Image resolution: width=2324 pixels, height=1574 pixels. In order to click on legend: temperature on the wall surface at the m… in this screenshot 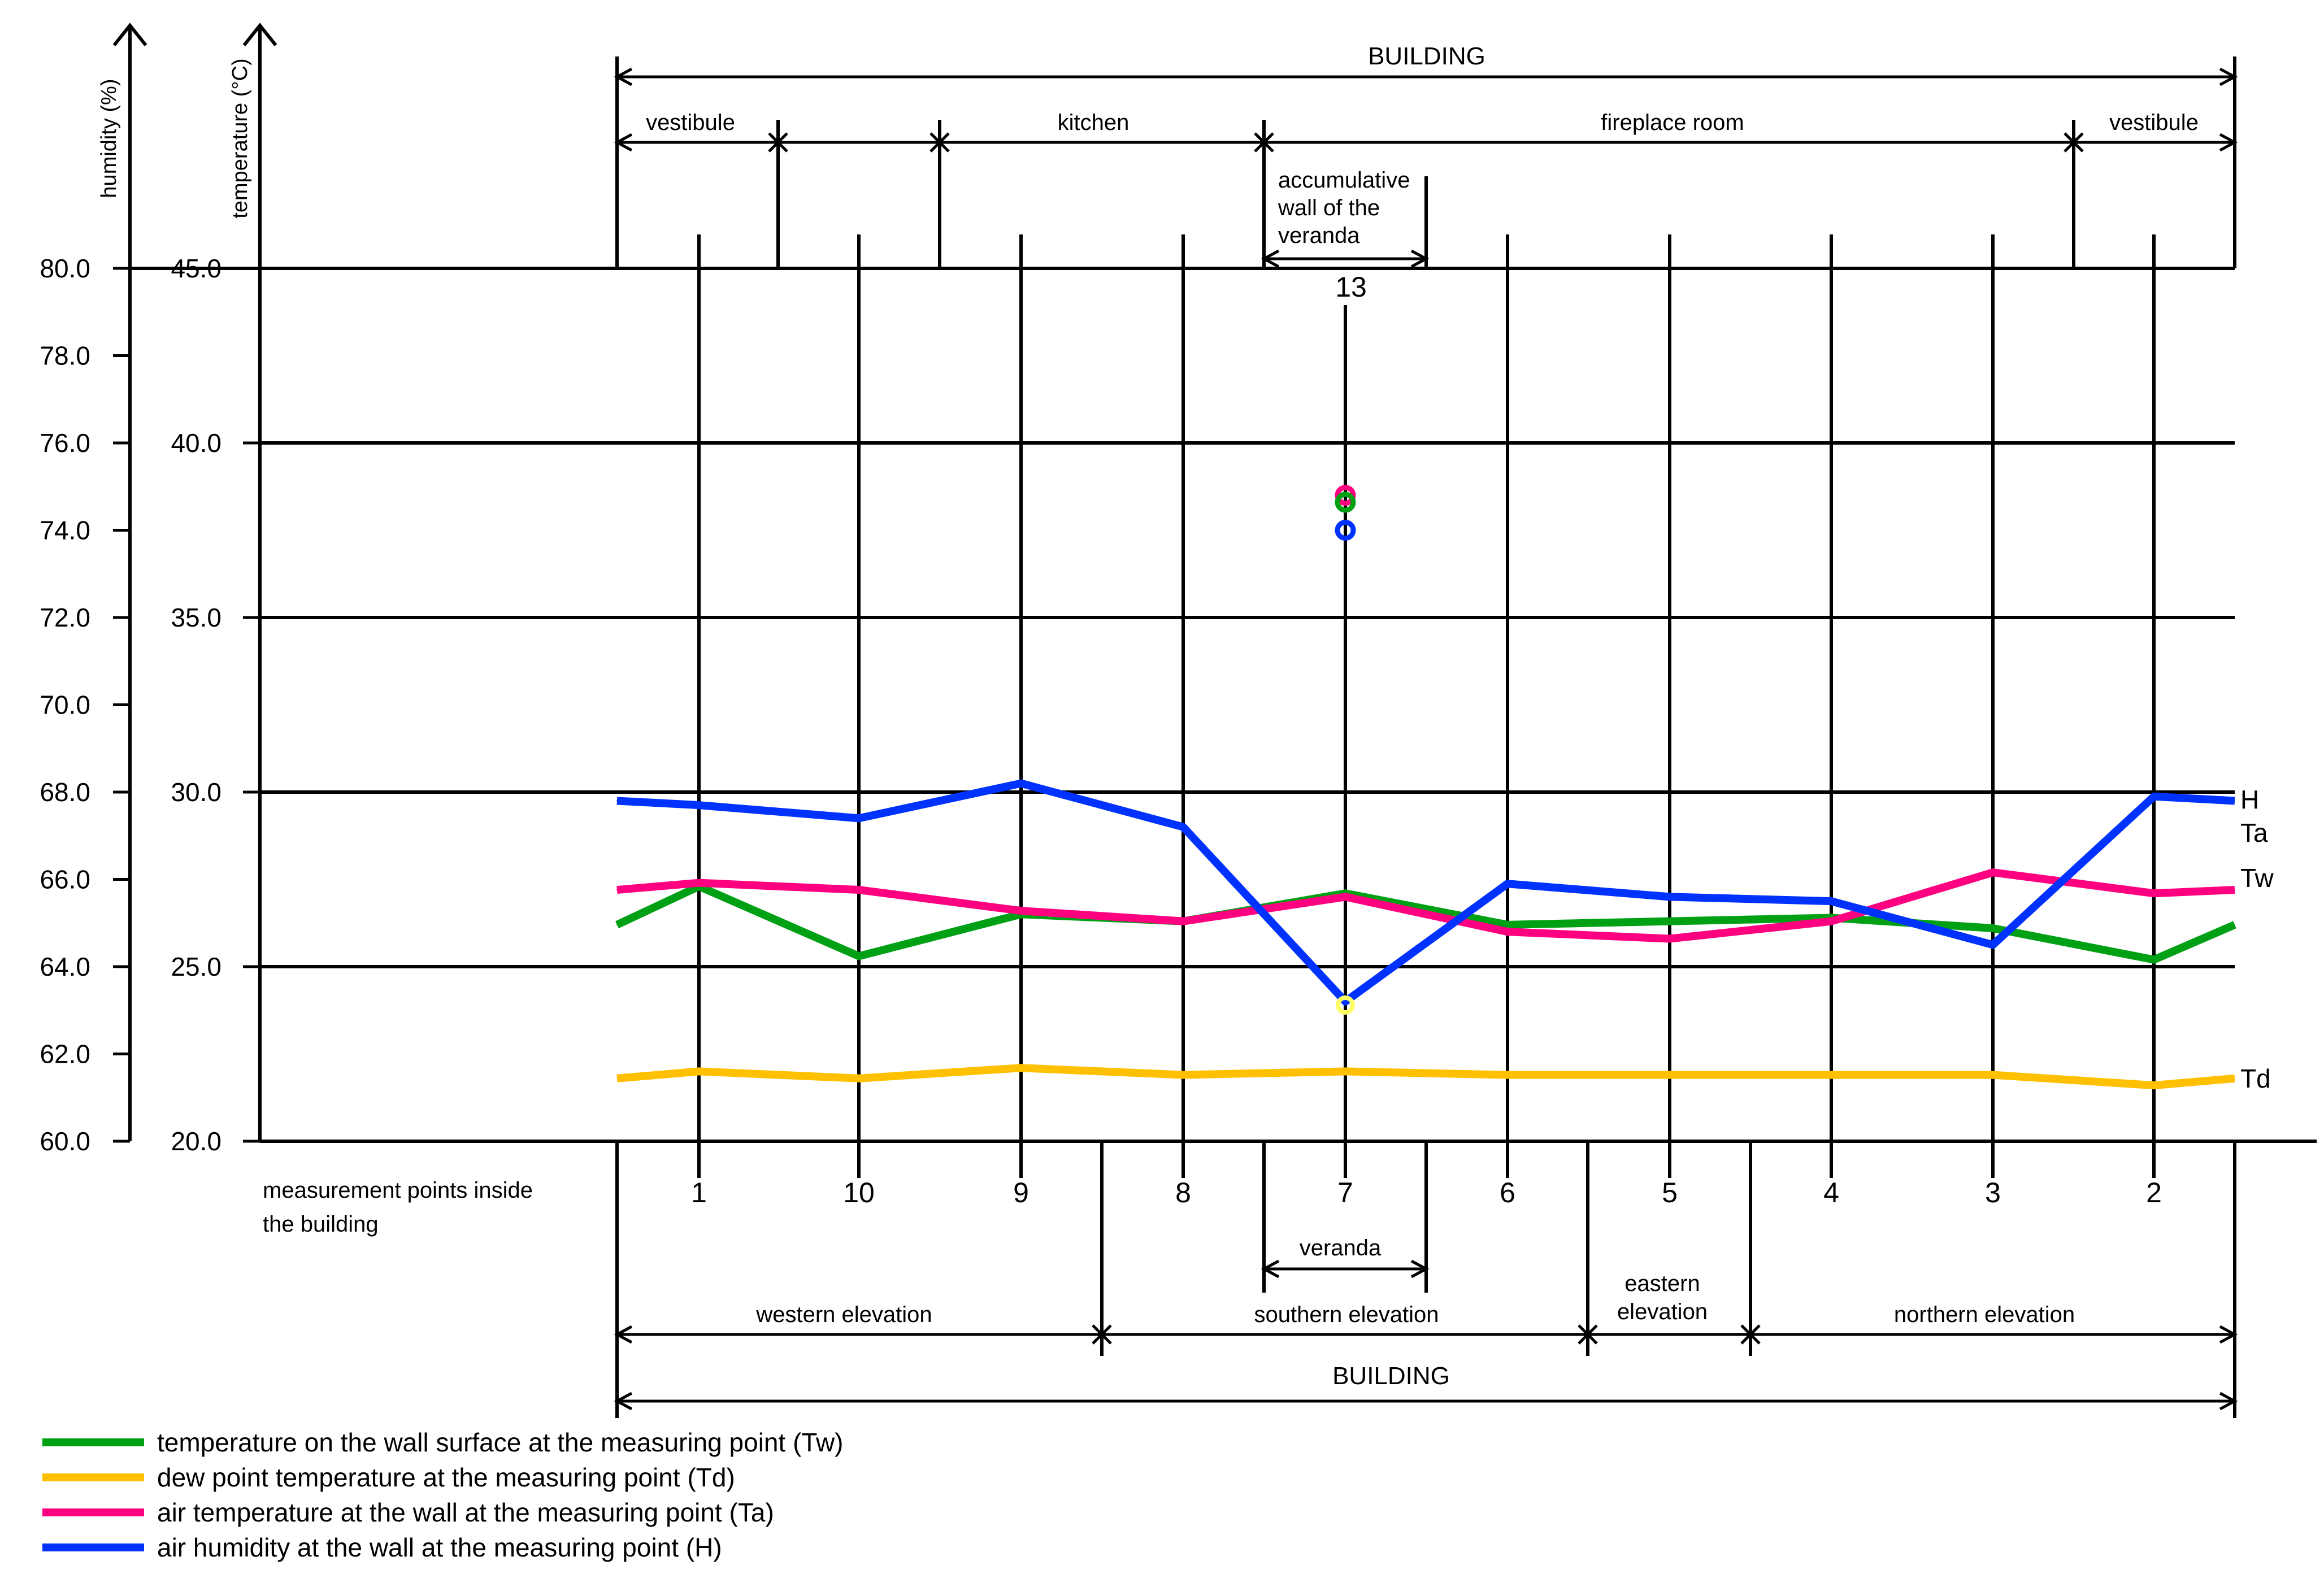, I will do `click(443, 1495)`.